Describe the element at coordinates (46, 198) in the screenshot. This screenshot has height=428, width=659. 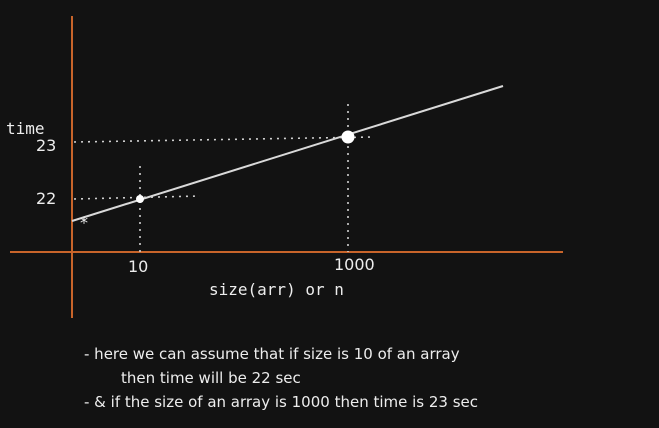
I see `y-tick-22: 22` at that location.